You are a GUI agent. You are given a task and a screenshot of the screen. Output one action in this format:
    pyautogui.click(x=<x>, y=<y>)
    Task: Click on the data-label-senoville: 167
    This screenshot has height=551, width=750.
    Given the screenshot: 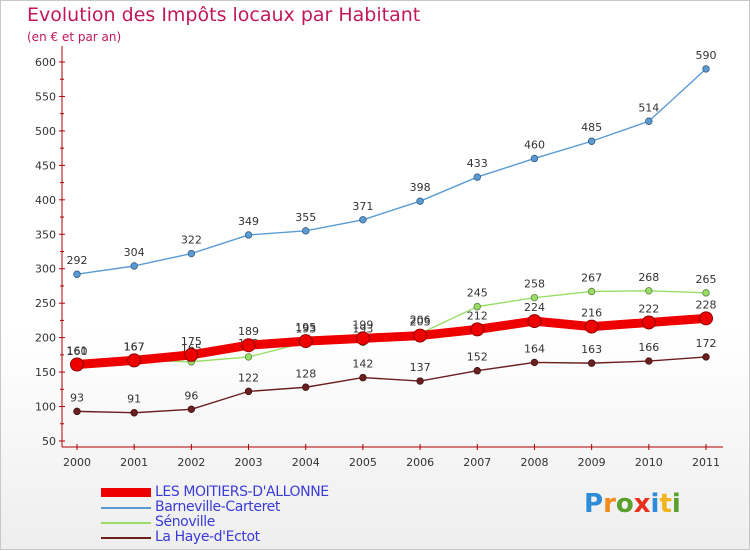 What is the action you would take?
    pyautogui.click(x=134, y=346)
    